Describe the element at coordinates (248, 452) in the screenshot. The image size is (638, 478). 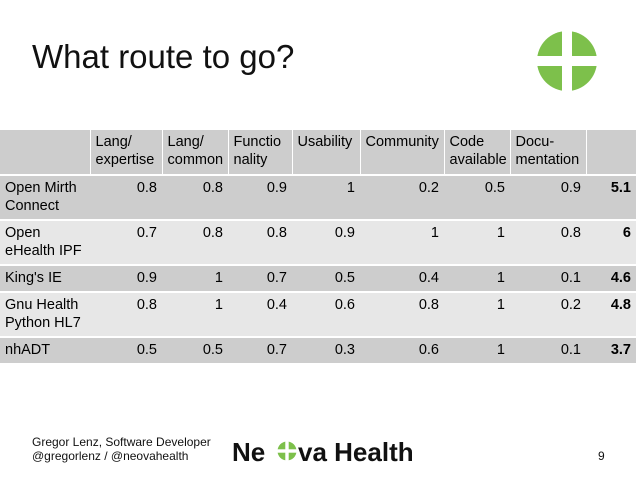
I see `brand-text-start: Ne` at that location.